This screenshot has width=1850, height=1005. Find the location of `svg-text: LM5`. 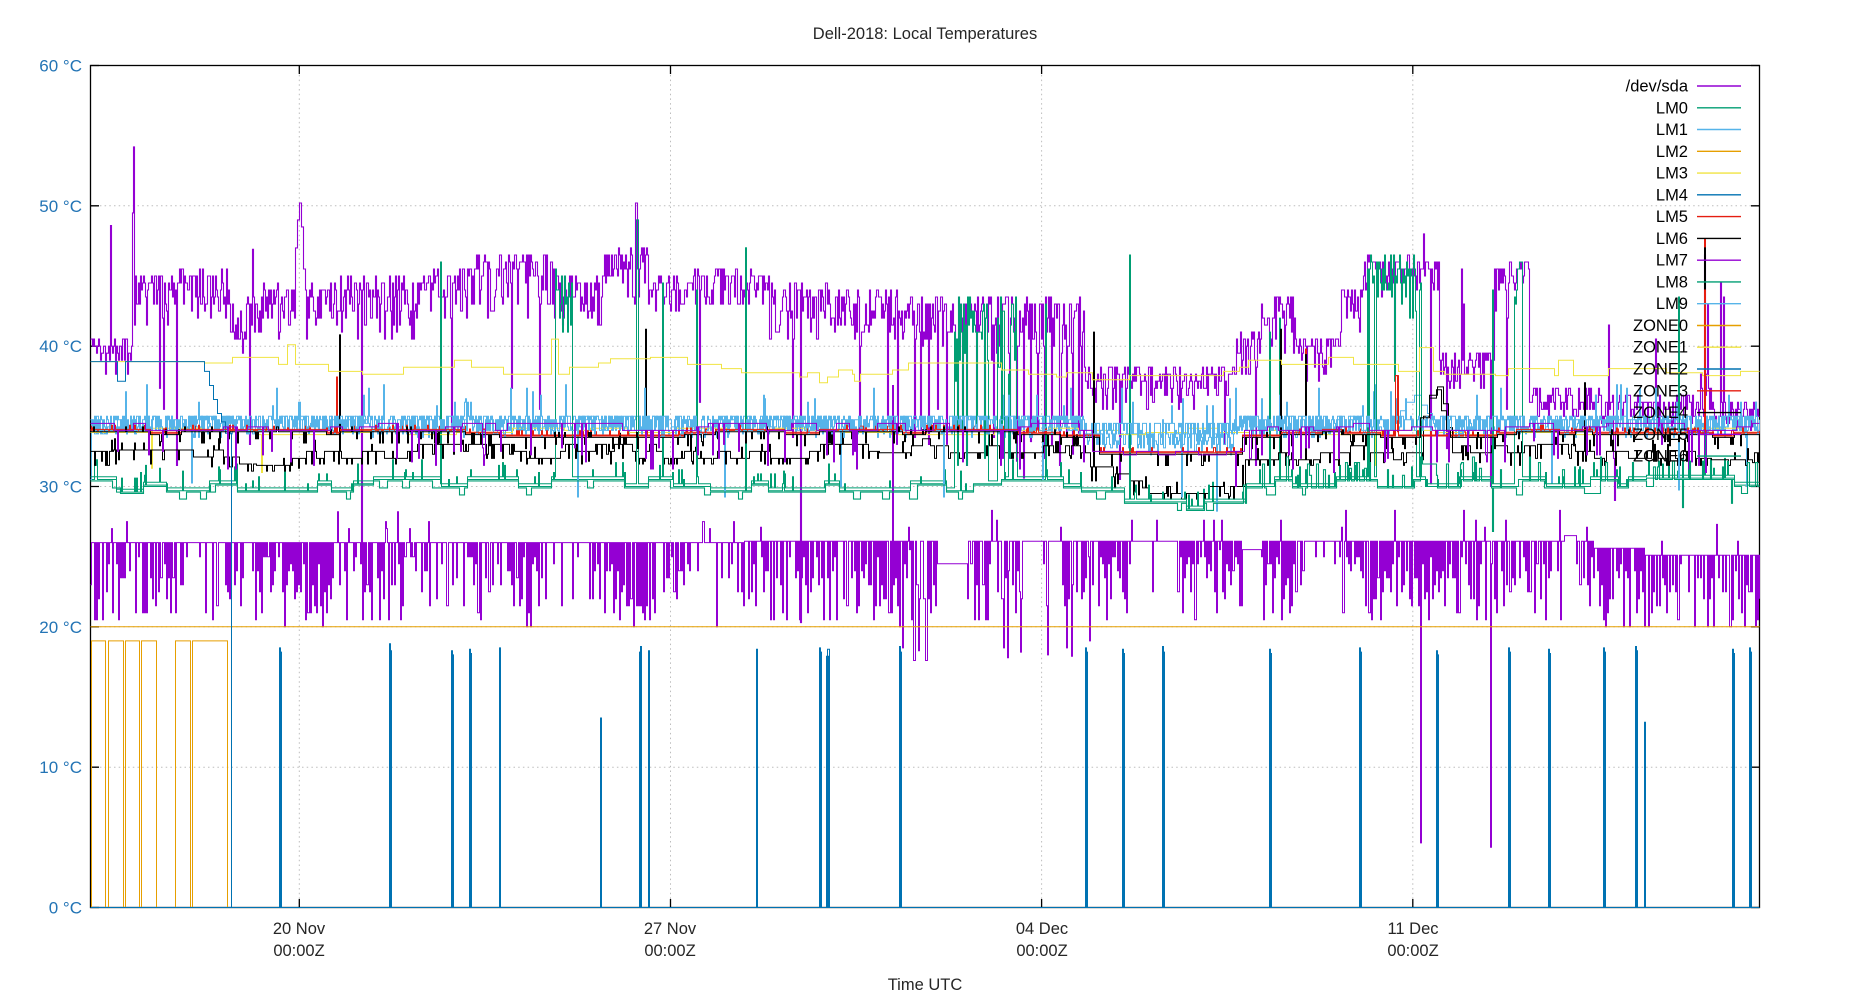

svg-text: LM5 is located at coordinates (1672, 217).